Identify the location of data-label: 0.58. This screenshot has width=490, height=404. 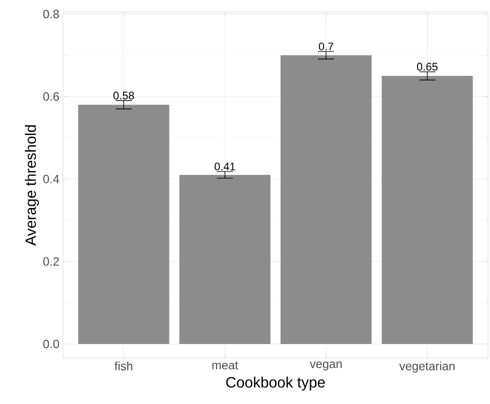
(123, 96).